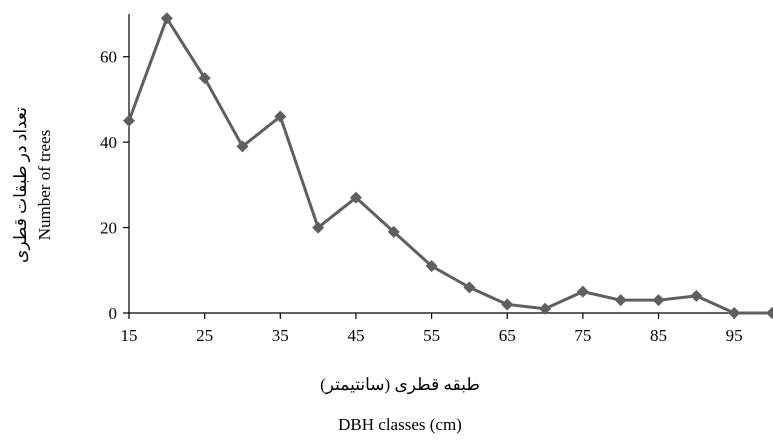 This screenshot has height=445, width=773. I want to click on x-tick-label: 65, so click(507, 335).